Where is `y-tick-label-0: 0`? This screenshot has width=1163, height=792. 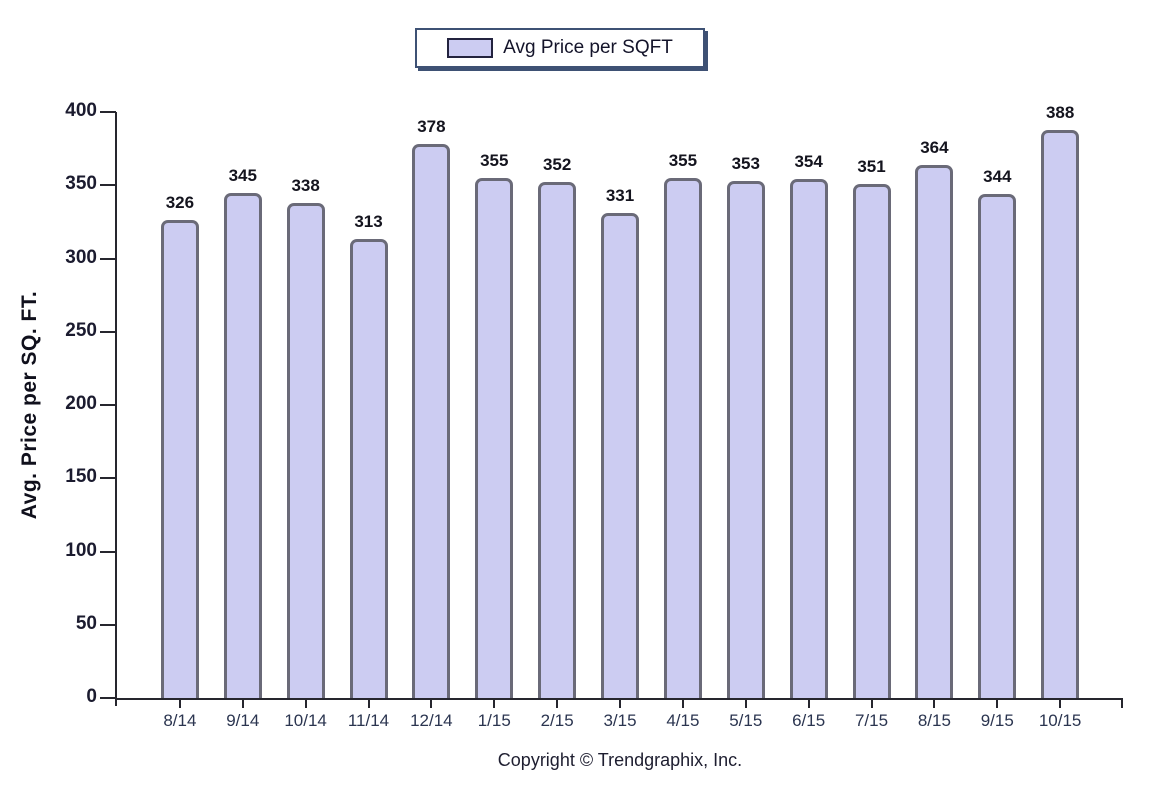 y-tick-label-0: 0 is located at coordinates (91, 696).